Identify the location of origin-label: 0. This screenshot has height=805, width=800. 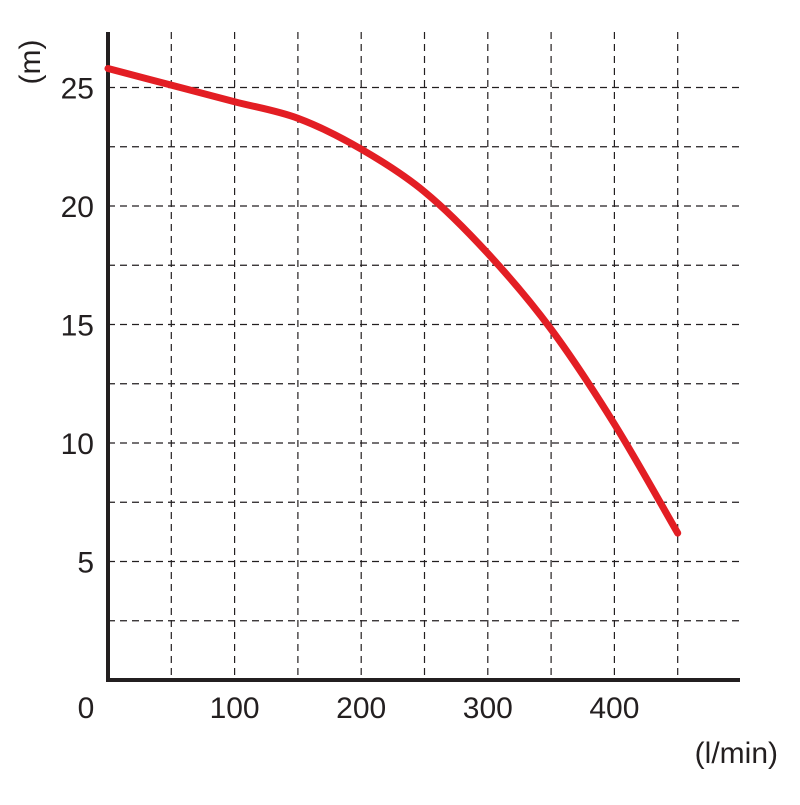
(86, 708).